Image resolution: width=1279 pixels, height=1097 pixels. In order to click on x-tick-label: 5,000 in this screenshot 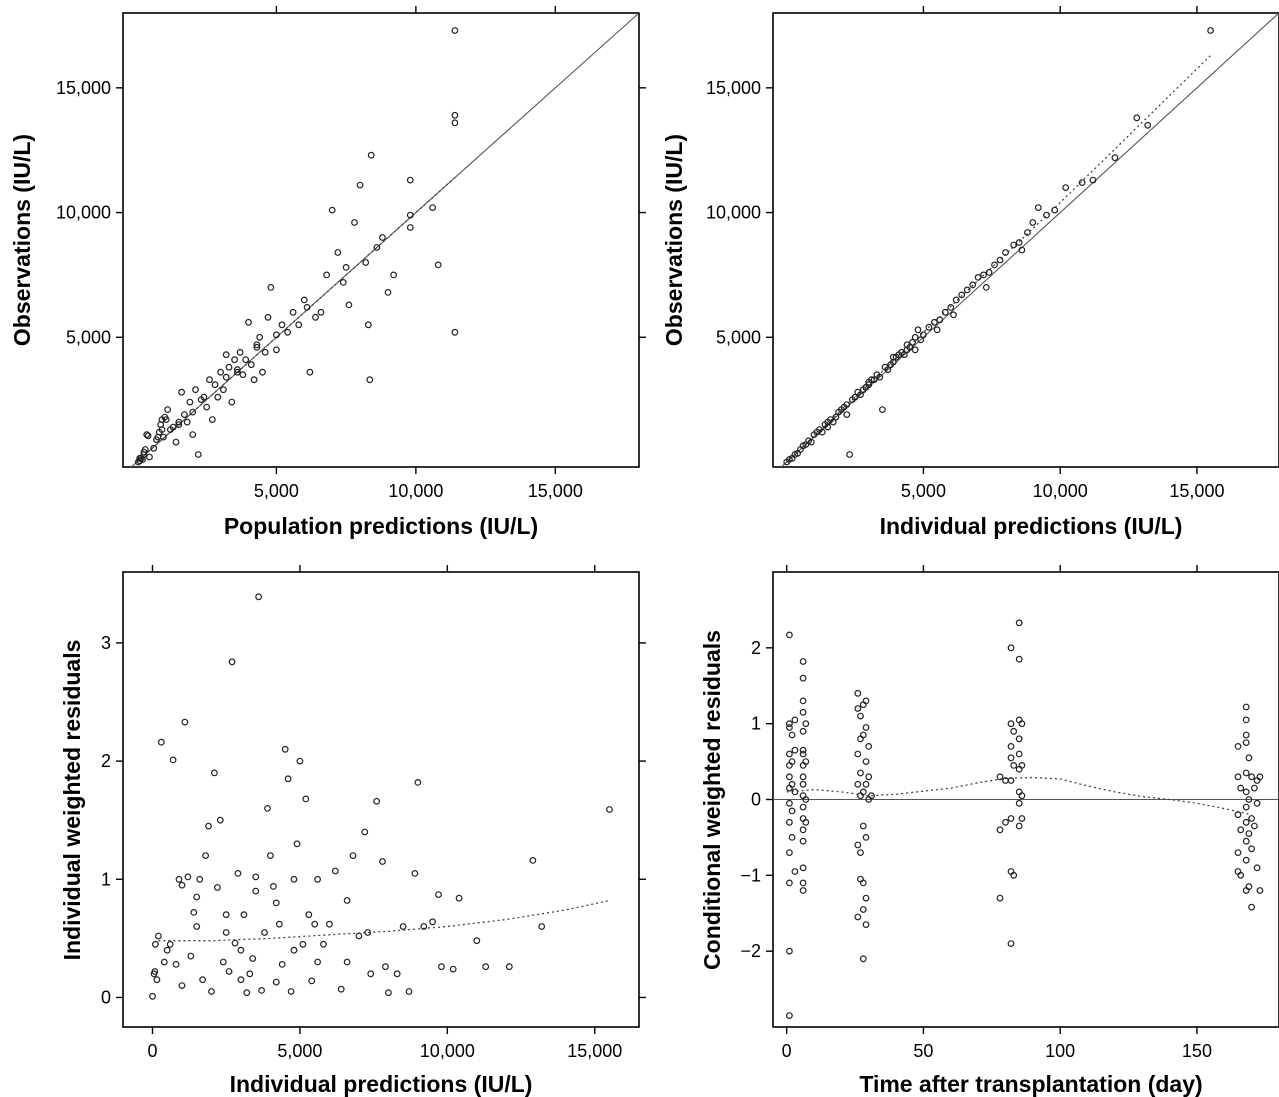, I will do `click(923, 491)`.